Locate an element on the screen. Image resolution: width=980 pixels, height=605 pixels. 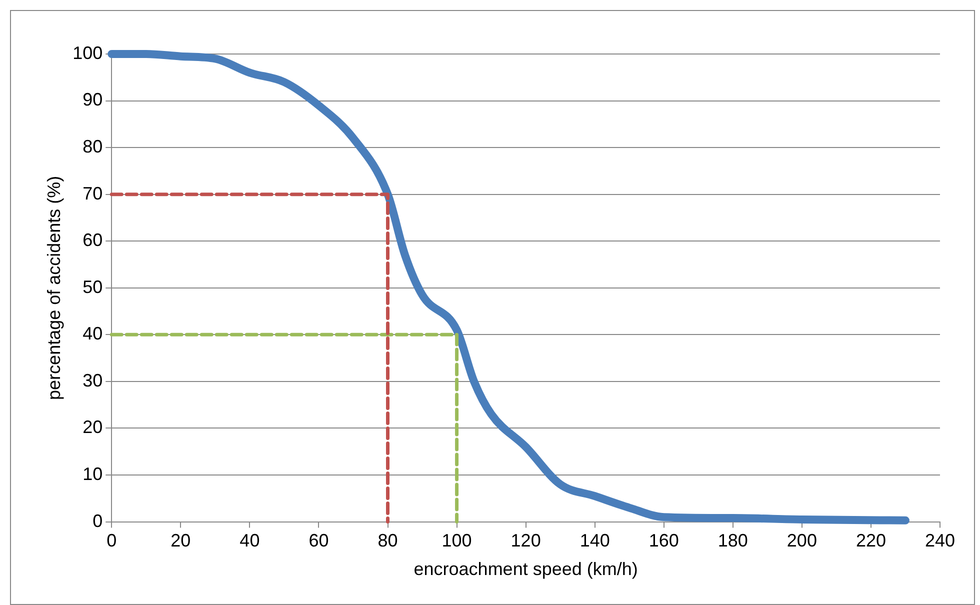
x-tick-label: 20 is located at coordinates (180, 540).